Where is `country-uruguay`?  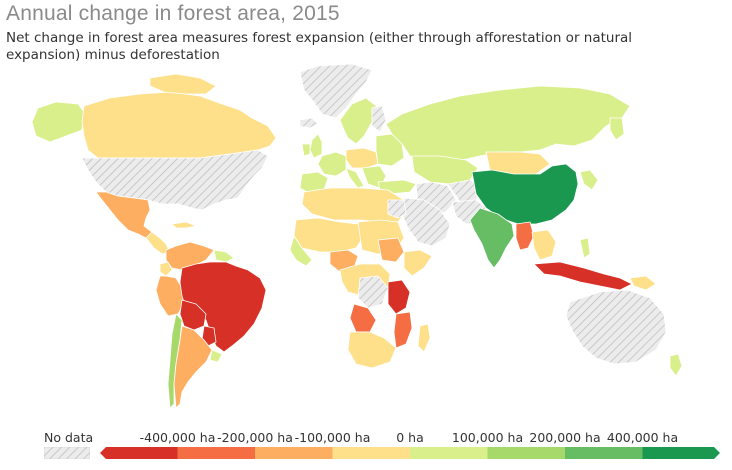 country-uruguay is located at coordinates (216, 356).